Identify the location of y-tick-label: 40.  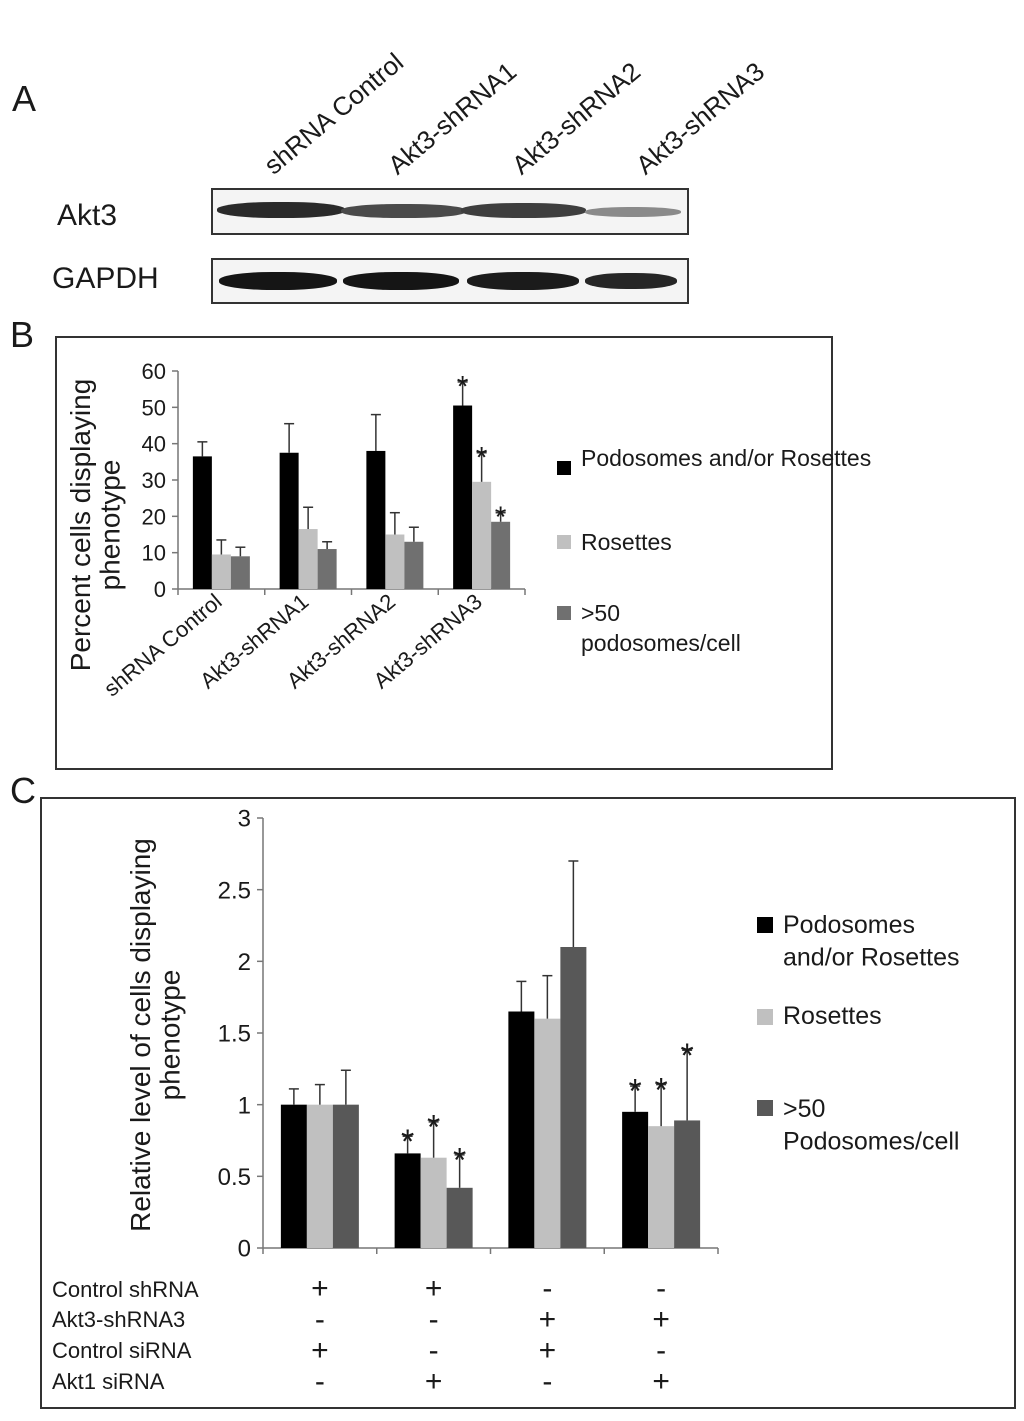
(154, 444).